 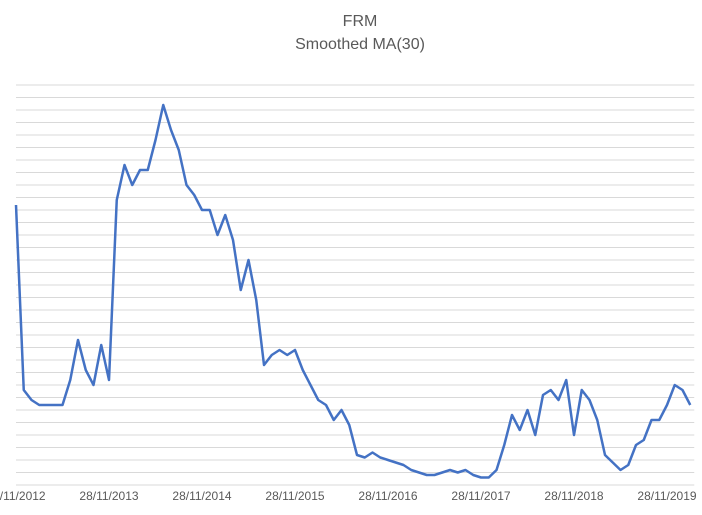 What do you see at coordinates (480, 496) in the screenshot?
I see `x-tick-label: 28/11/2017` at bounding box center [480, 496].